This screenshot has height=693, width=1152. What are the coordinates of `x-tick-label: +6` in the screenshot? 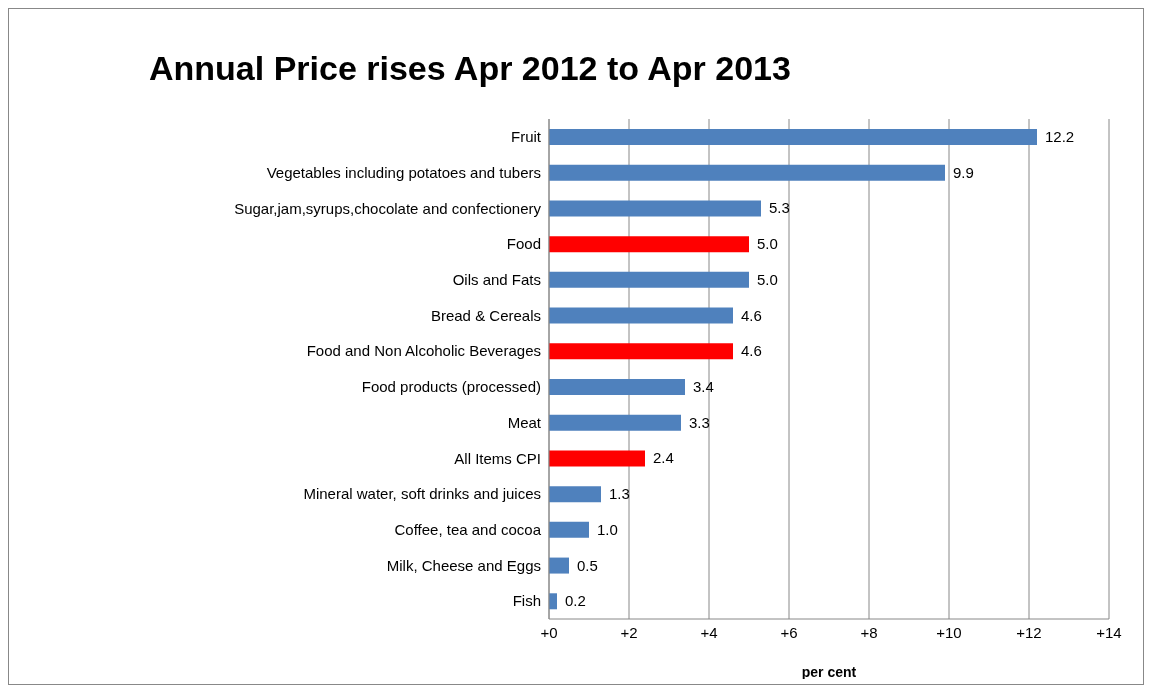 It's located at (789, 632).